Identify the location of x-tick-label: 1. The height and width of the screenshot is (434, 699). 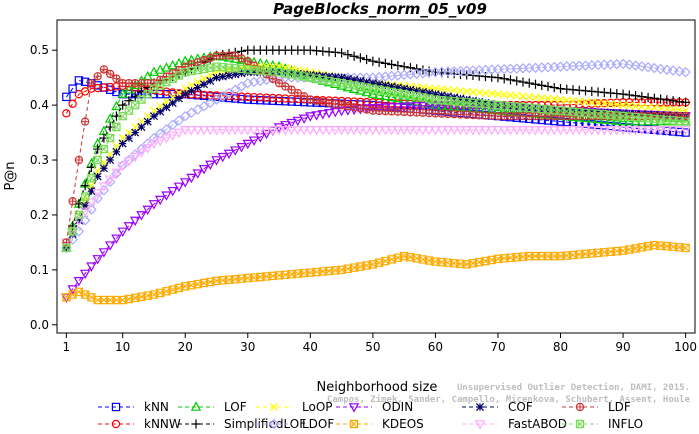
(67, 347).